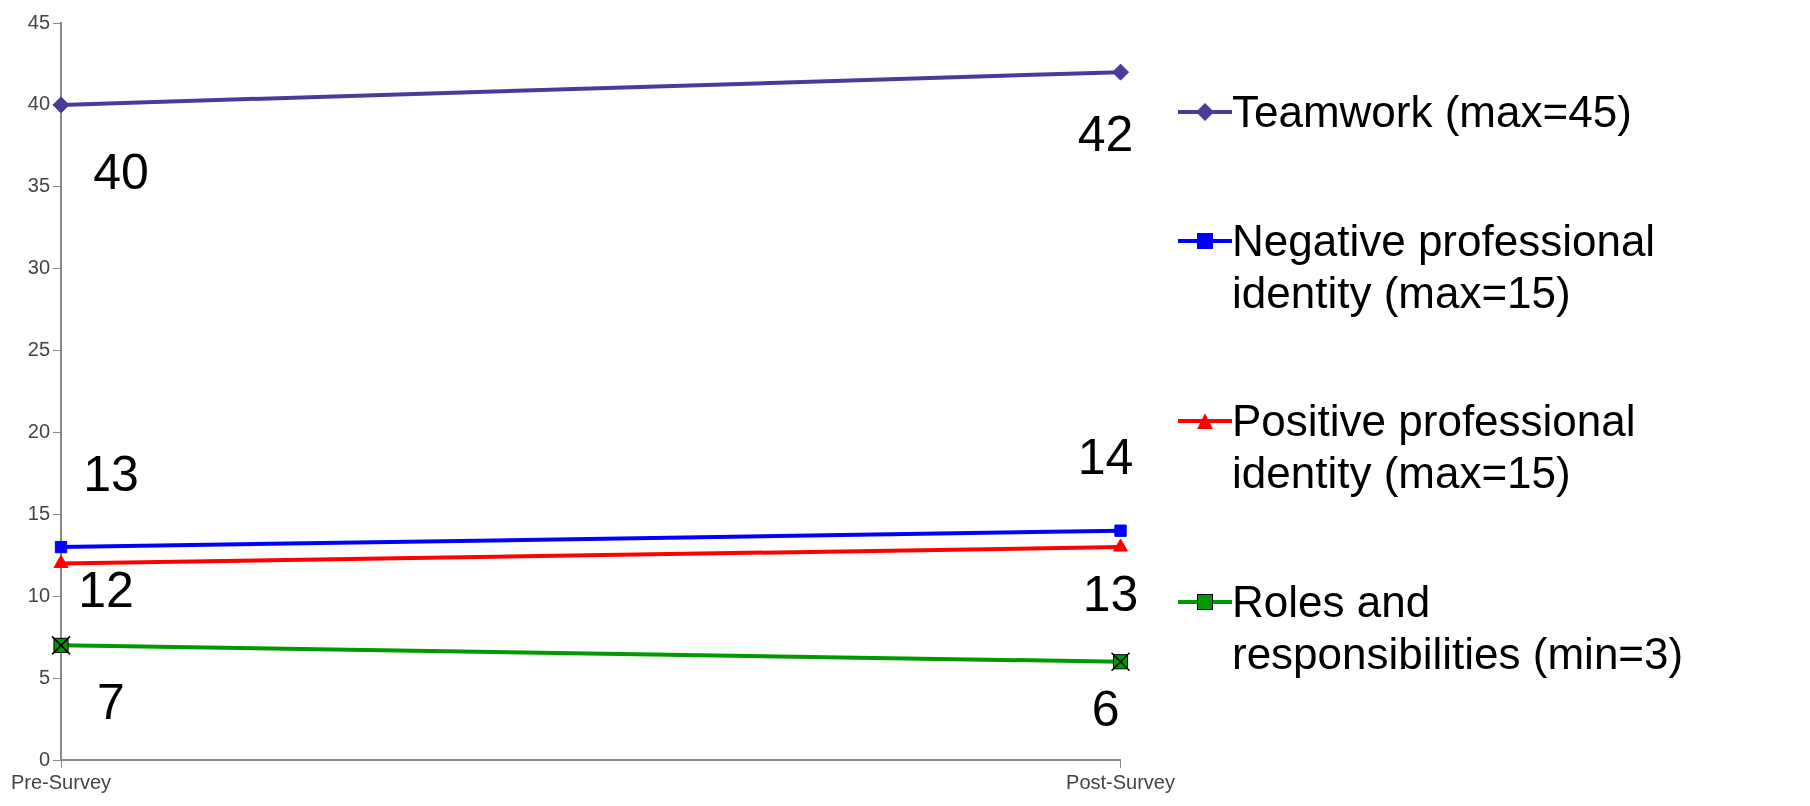 The image size is (1810, 806). What do you see at coordinates (39, 267) in the screenshot?
I see `y-tick-label: 30` at bounding box center [39, 267].